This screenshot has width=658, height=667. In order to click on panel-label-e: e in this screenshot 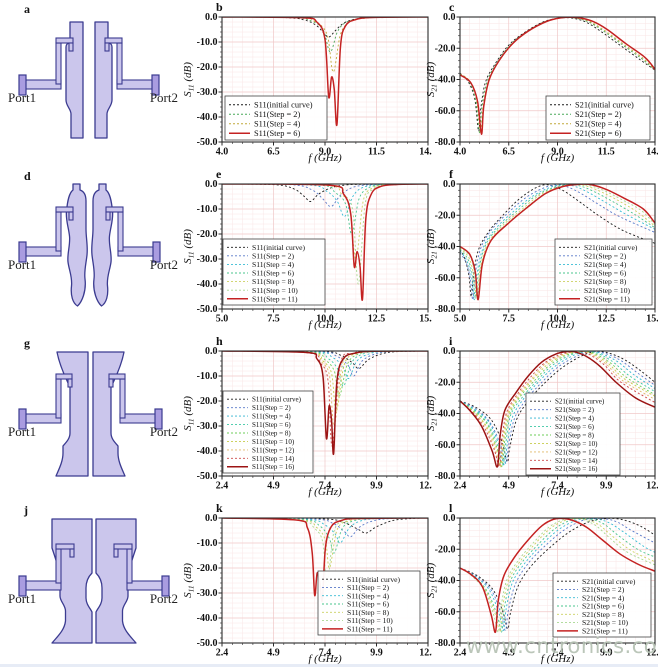, I will do `click(219, 174)`.